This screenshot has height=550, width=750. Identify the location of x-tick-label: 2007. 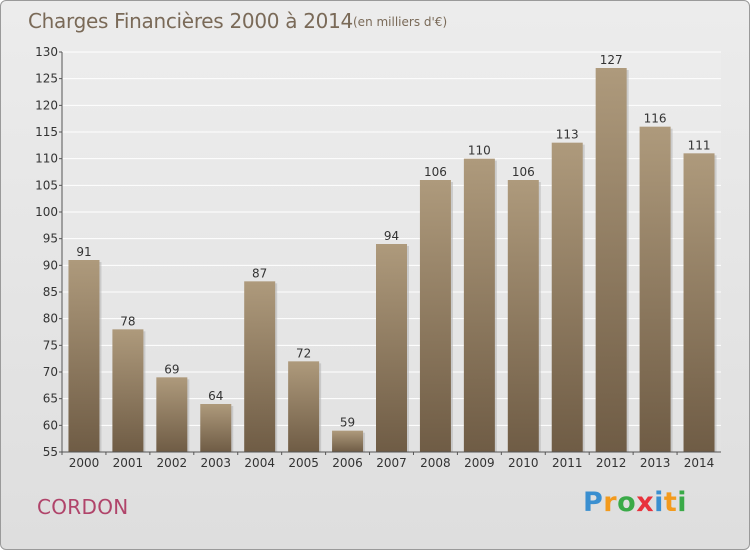
(391, 463).